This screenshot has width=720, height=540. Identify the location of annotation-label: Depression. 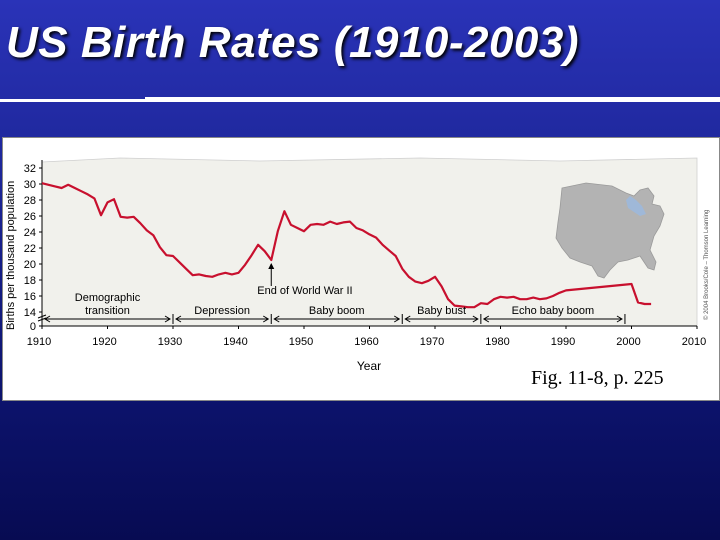
(222, 311).